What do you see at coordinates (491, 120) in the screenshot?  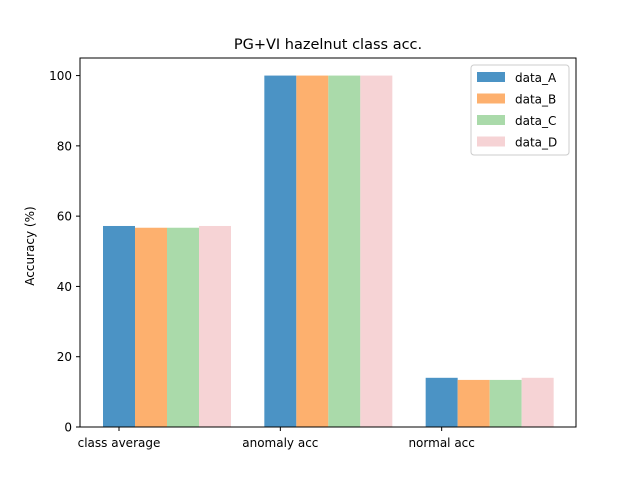 I see `legend-swatch-data_C` at bounding box center [491, 120].